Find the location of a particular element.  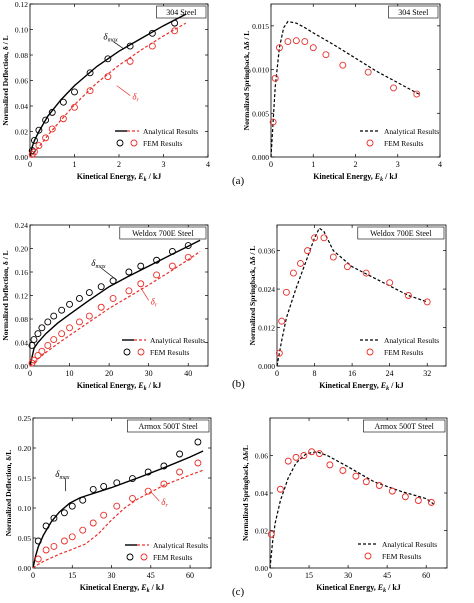

x-tick-label: 30 is located at coordinates (112, 575).